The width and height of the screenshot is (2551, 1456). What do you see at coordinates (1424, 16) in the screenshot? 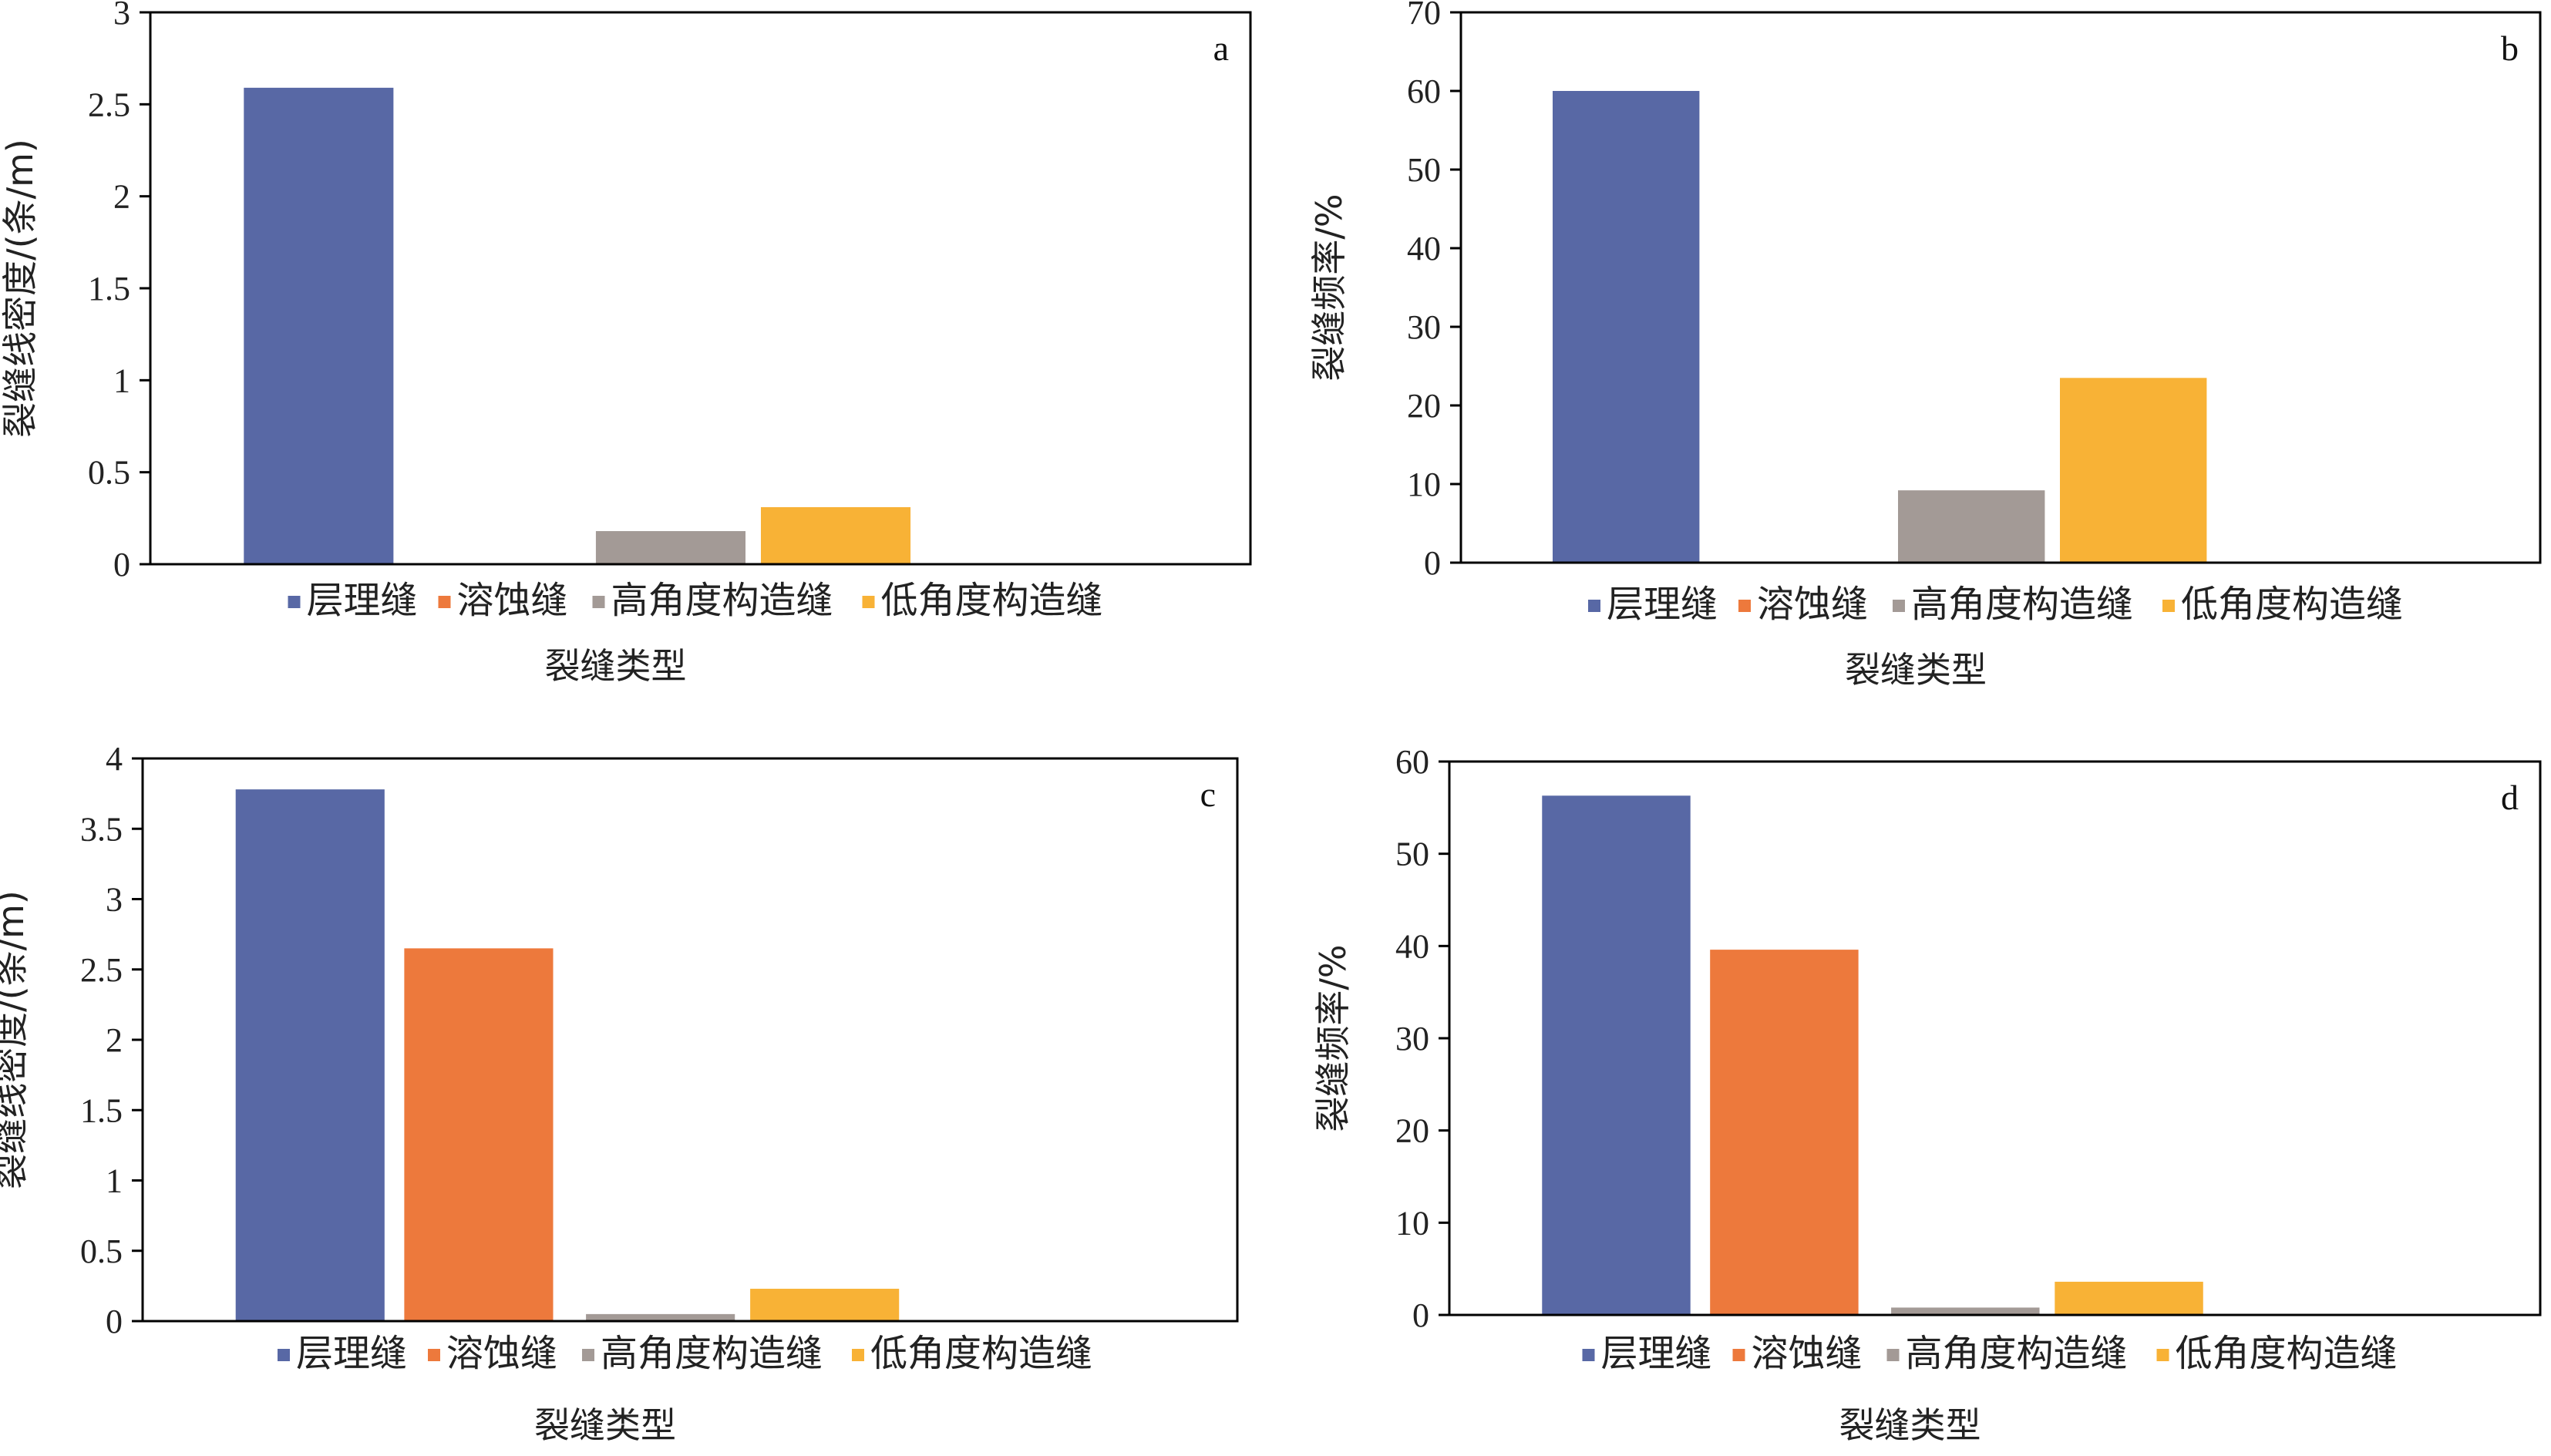
I see `y-tick-label: 70` at bounding box center [1424, 16].